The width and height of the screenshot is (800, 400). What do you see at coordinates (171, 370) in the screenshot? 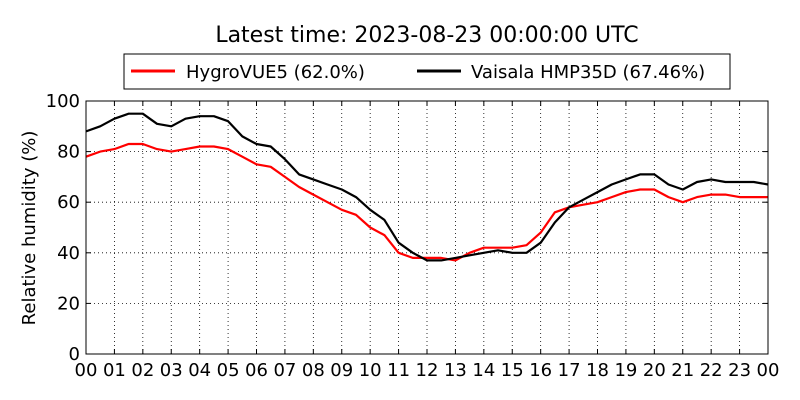
I see `x-tick-label: 03` at bounding box center [171, 370].